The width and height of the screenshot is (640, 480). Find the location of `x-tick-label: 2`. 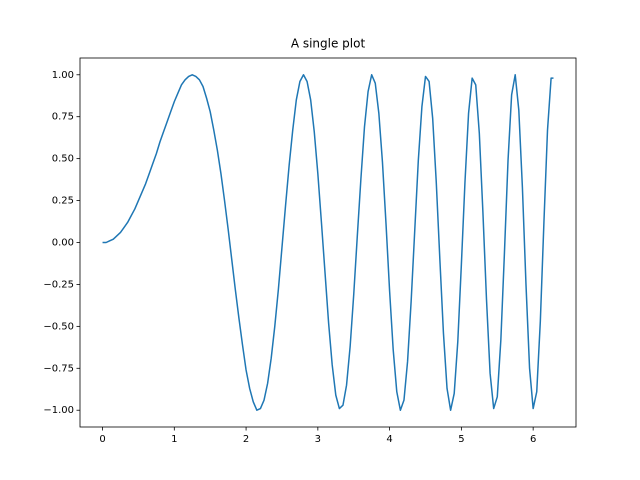

x-tick-label: 2 is located at coordinates (246, 439).